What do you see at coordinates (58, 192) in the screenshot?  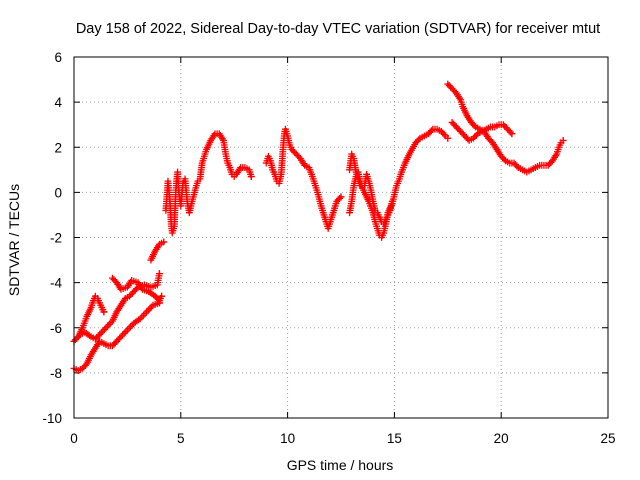 I see `y-tick-label: 0` at bounding box center [58, 192].